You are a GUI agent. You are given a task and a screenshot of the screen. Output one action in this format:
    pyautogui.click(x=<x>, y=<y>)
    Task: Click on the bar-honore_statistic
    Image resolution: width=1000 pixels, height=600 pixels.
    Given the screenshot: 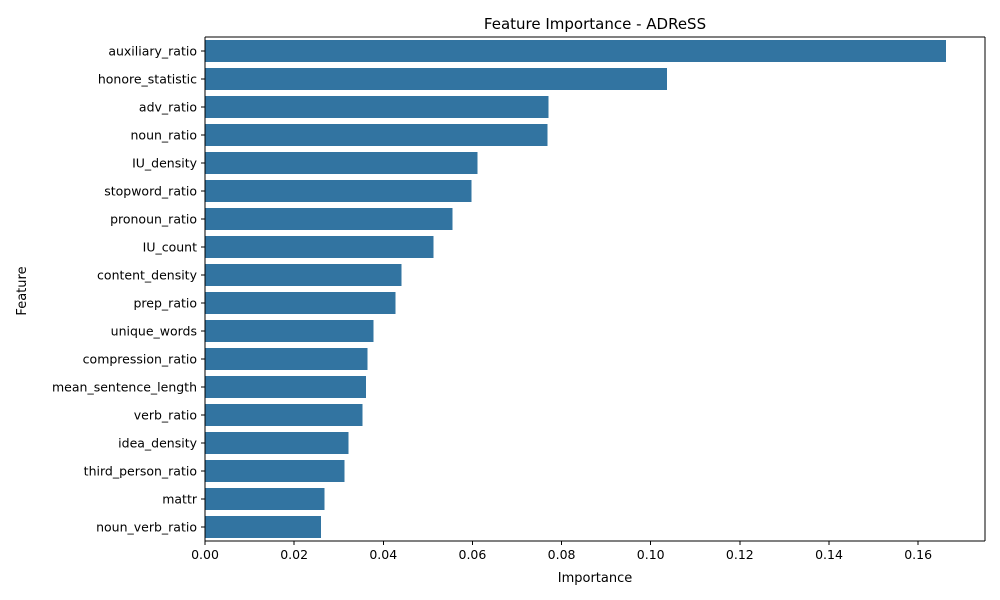 What is the action you would take?
    pyautogui.click(x=436, y=79)
    